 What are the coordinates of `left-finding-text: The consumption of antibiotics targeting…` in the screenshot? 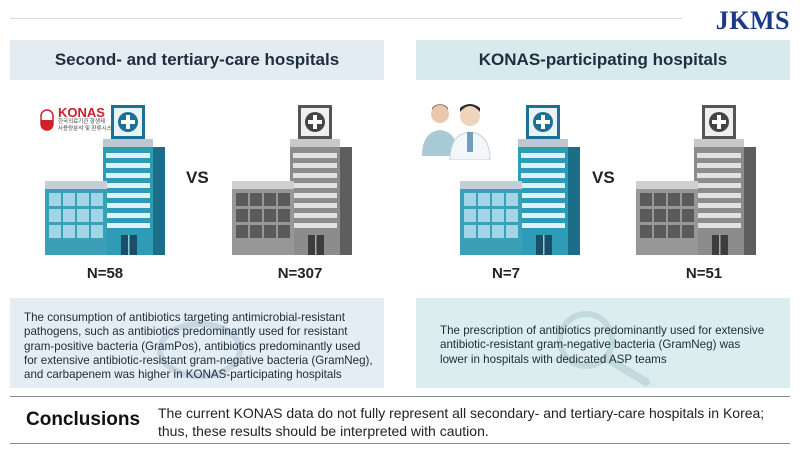 It's located at (198, 346).